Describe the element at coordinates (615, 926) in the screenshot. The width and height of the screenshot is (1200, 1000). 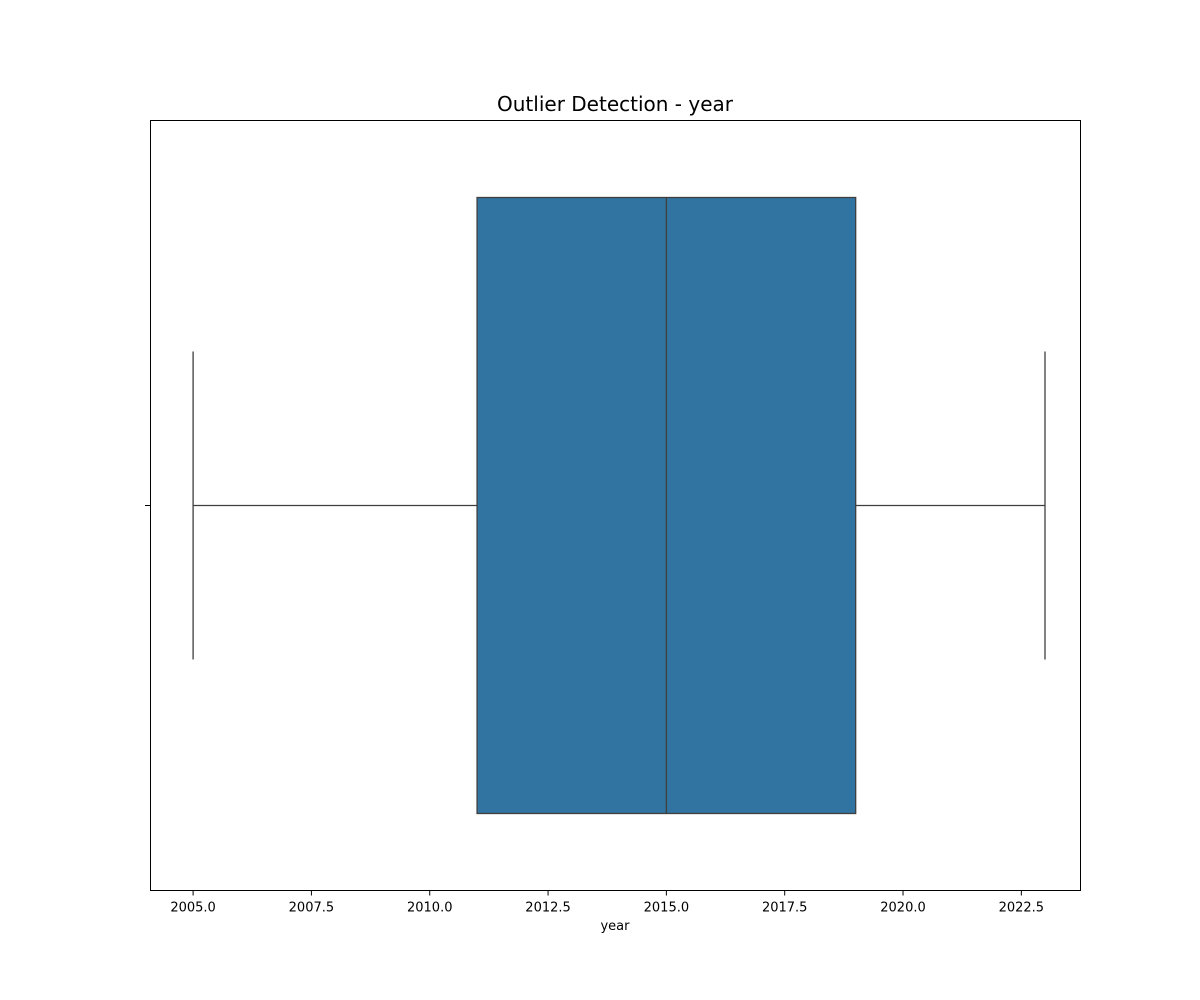
I see `x-axis-label: year` at that location.